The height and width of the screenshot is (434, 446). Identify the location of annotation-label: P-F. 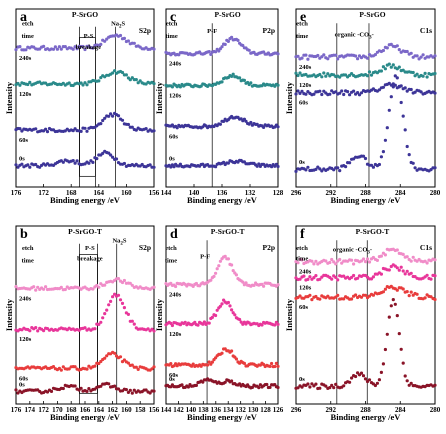
(205, 257).